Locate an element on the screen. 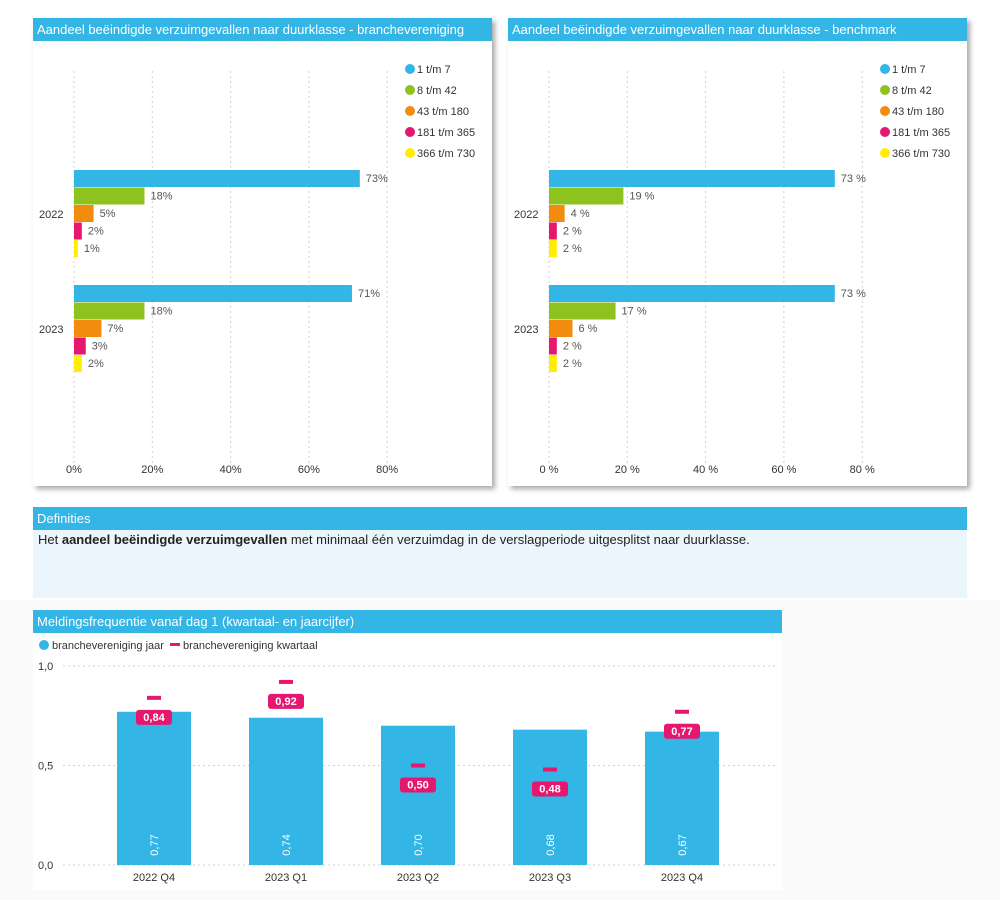  legend-label-jaar: branchevereniging jaar is located at coordinates (108, 646).